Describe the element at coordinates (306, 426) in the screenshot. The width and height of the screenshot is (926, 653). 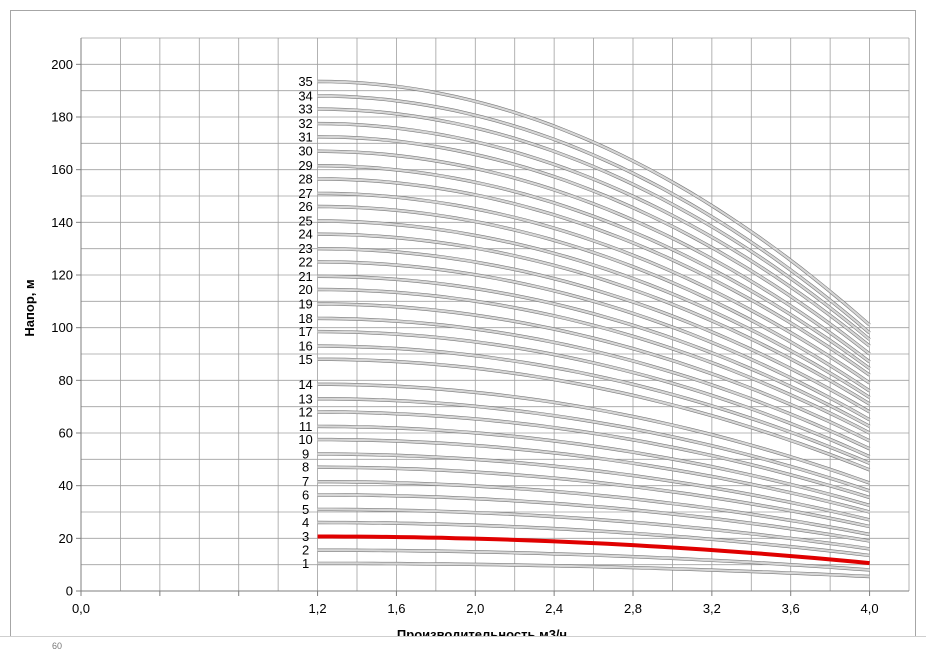
I see `curve-label-11: 11` at that location.